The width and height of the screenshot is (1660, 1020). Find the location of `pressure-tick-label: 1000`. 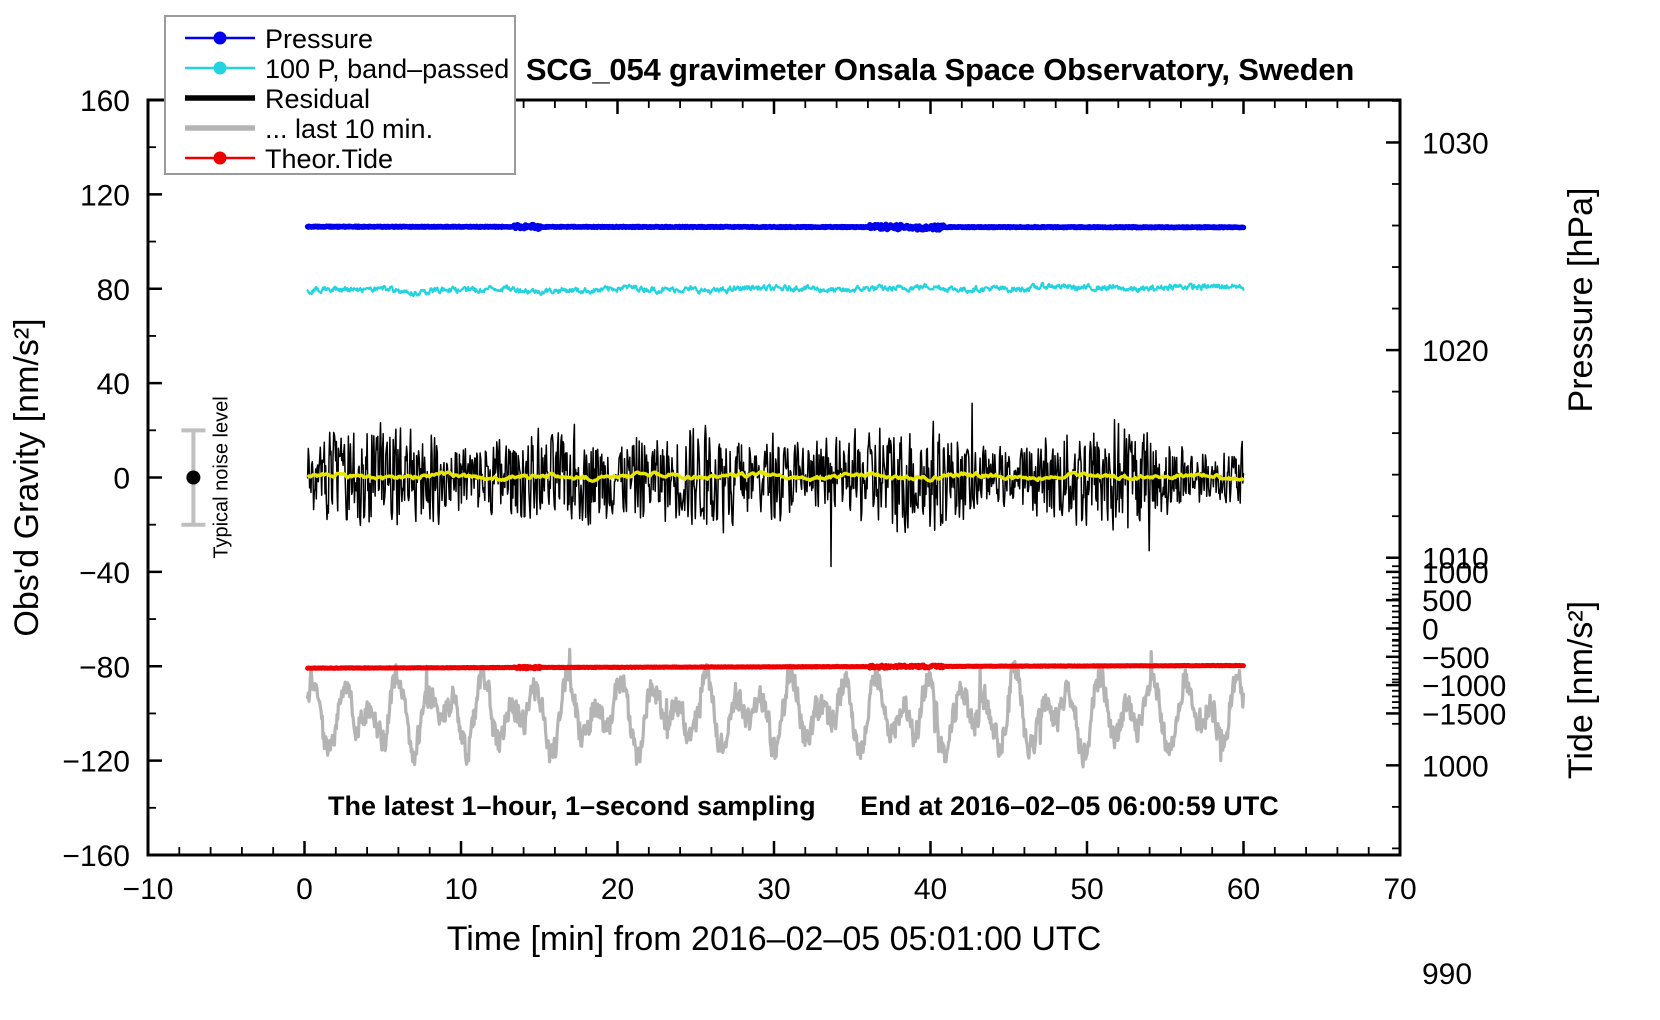

pressure-tick-label: 1000 is located at coordinates (1455, 766).